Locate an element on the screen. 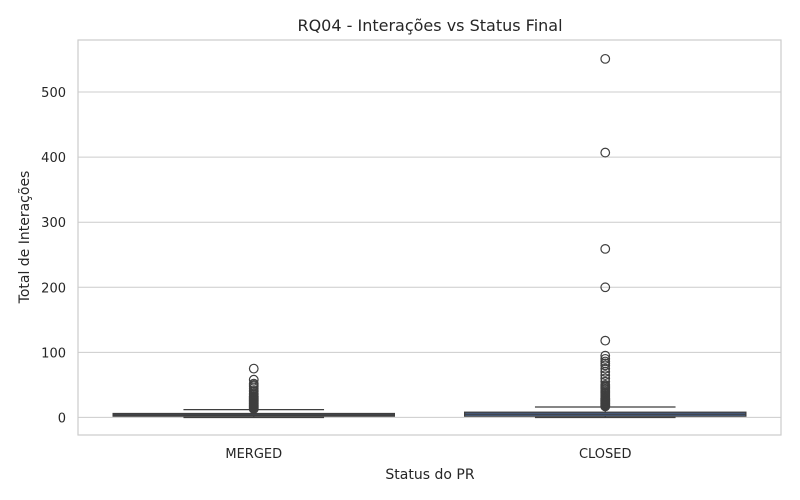  x-tick-labels: MERGED CLOSED is located at coordinates (428, 454).